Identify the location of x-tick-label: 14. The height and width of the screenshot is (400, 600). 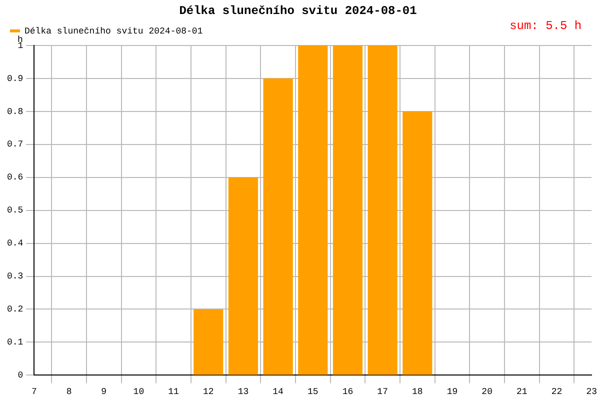
(278, 391).